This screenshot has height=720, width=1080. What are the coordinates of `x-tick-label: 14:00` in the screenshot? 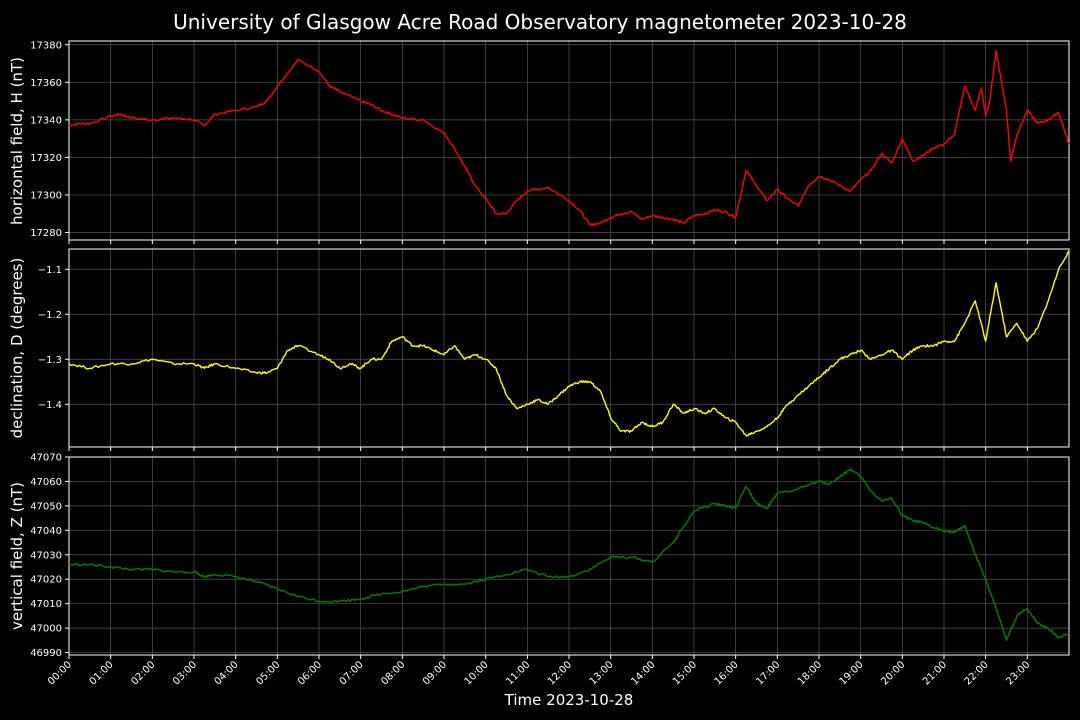 It's located at (643, 673).